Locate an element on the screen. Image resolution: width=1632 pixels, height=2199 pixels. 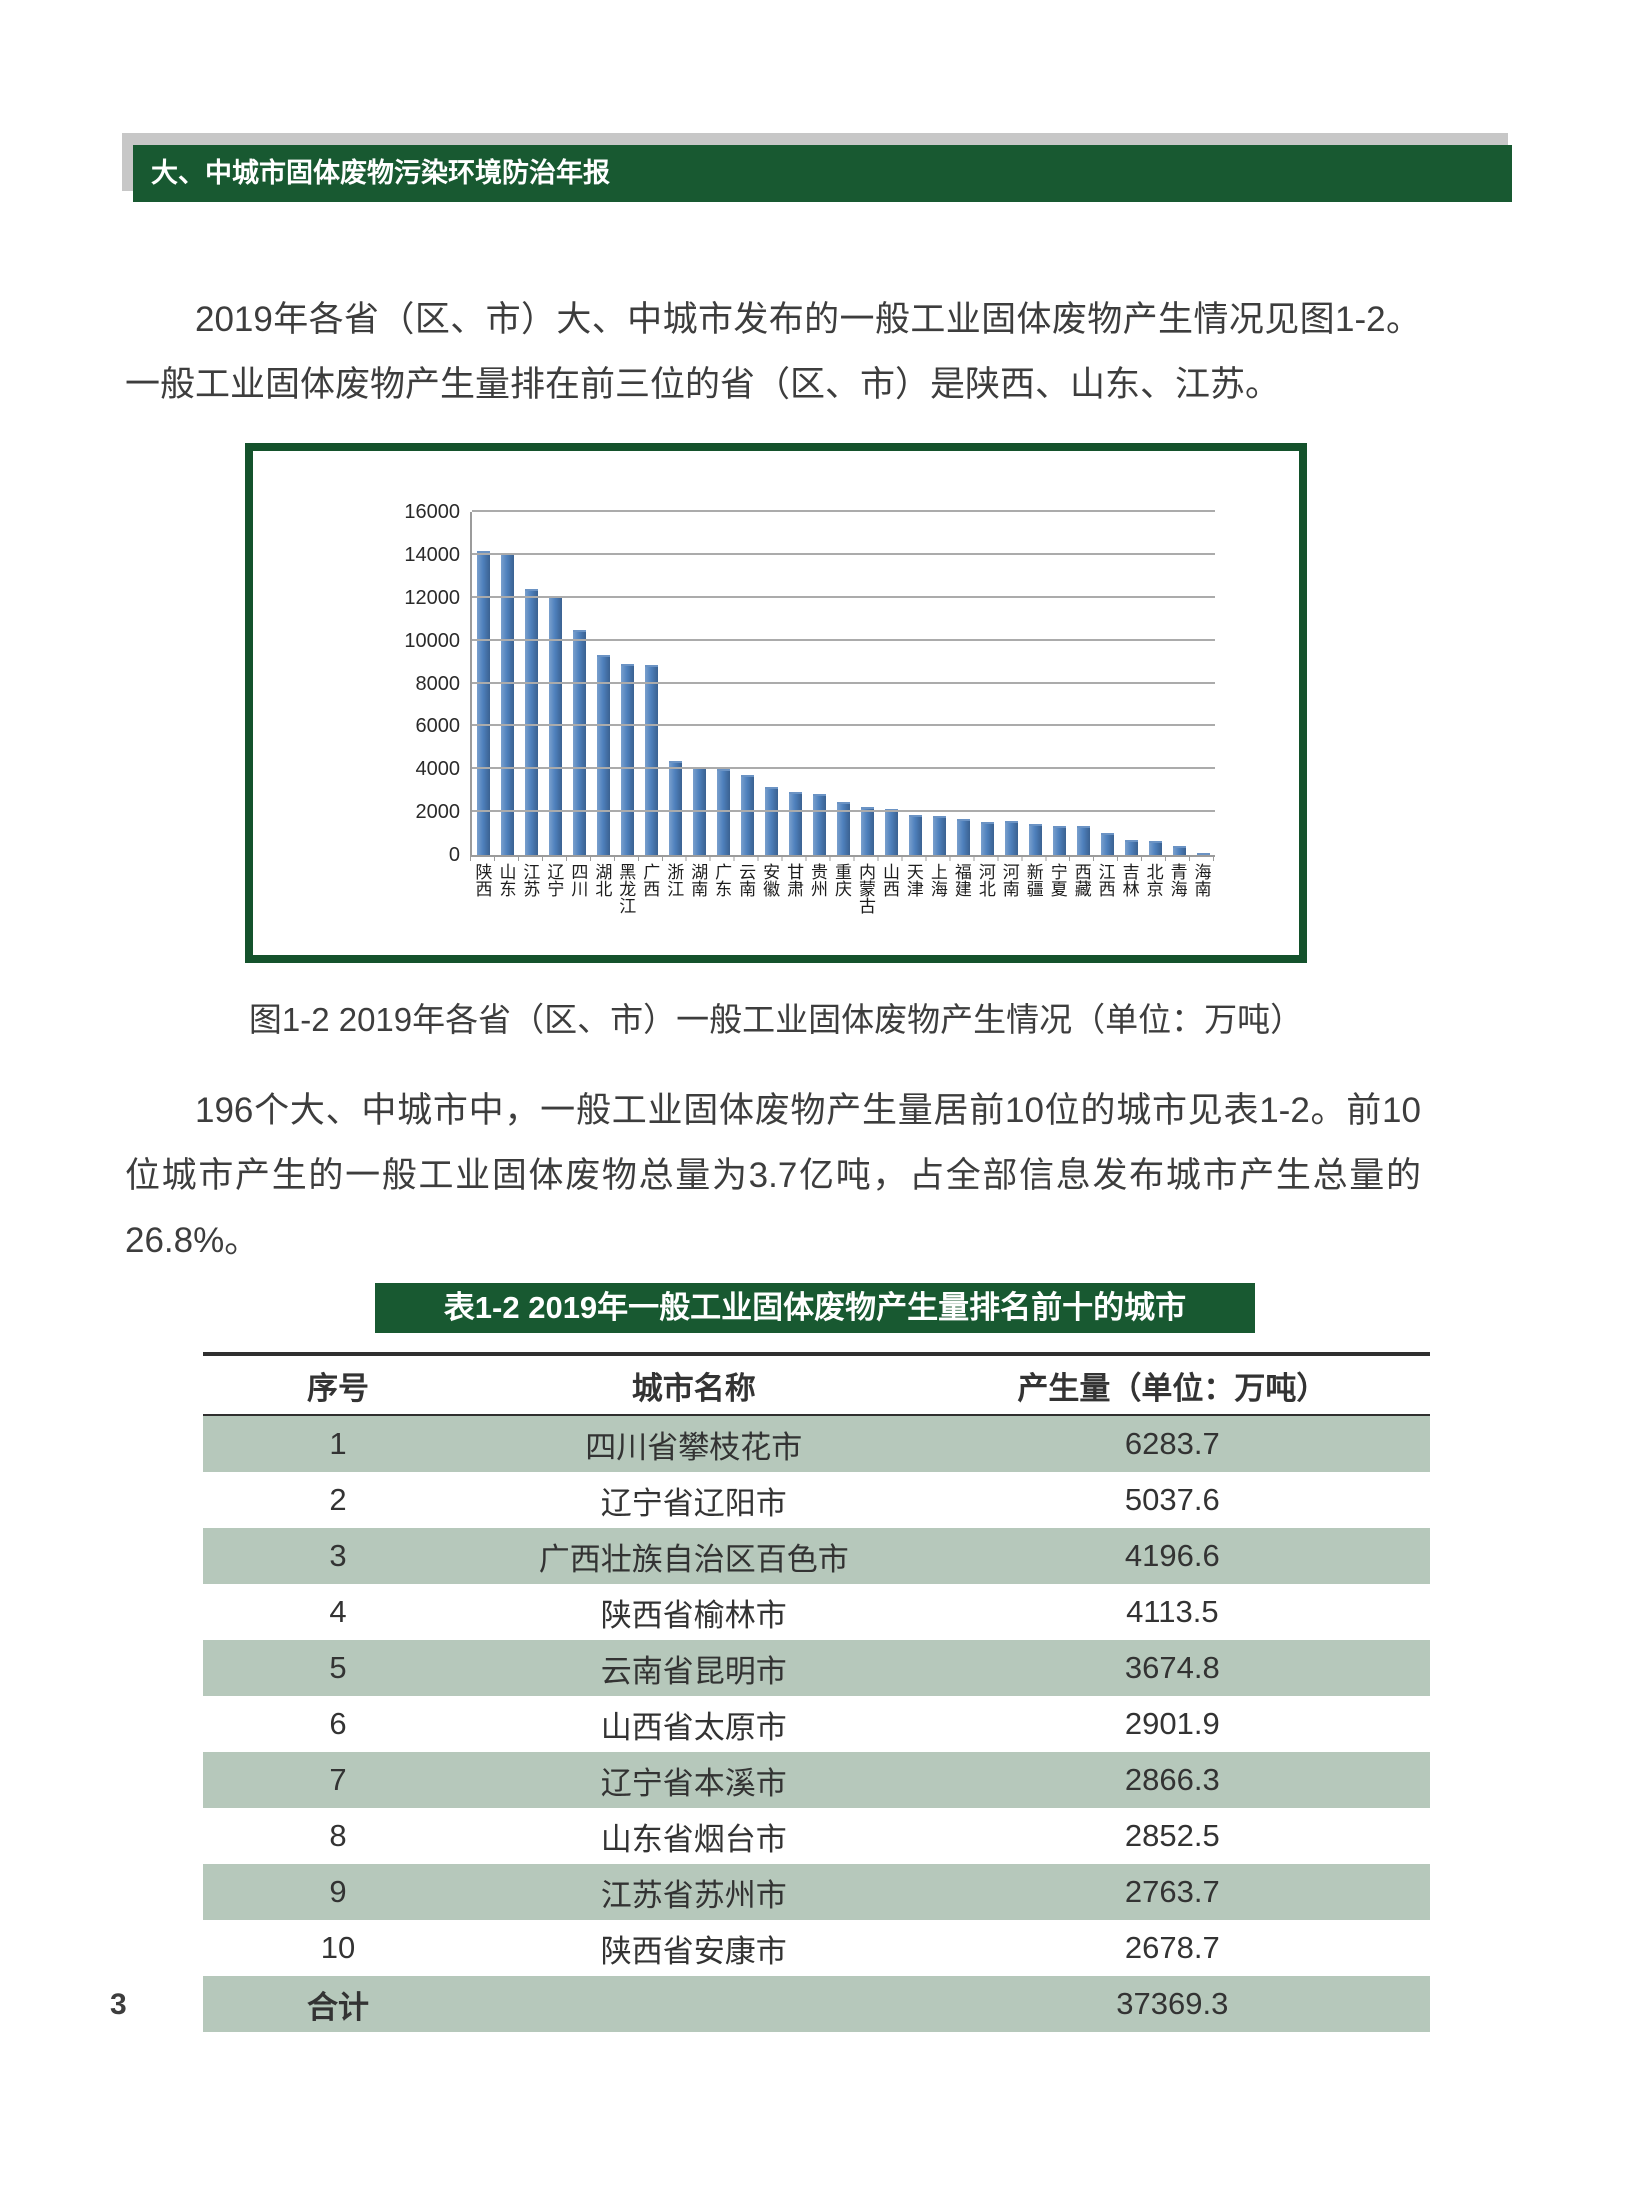
report-header-title: 大、中城市固体废物污染环境防治年报 is located at coordinates (380, 173).